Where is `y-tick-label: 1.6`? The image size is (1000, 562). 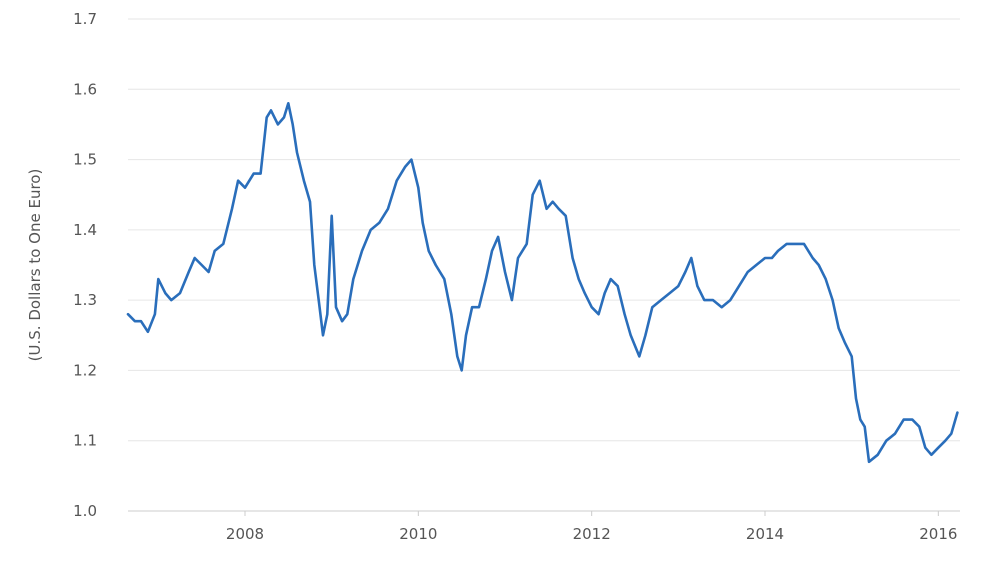 y-tick-label: 1.6 is located at coordinates (85, 89).